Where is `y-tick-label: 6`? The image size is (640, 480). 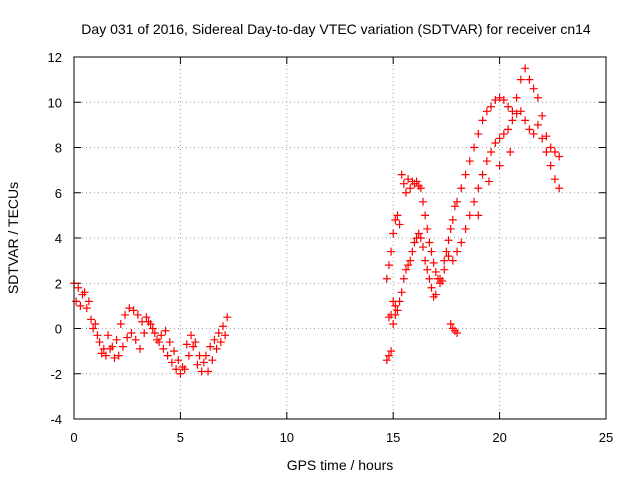 y-tick-label: 6 is located at coordinates (58, 193).